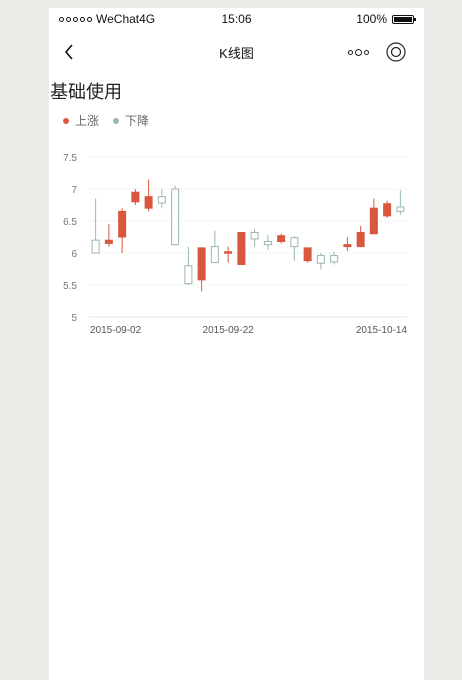 This screenshot has width=462, height=680. What do you see at coordinates (70, 286) in the screenshot?
I see `y-tick-label: 5.5` at bounding box center [70, 286].